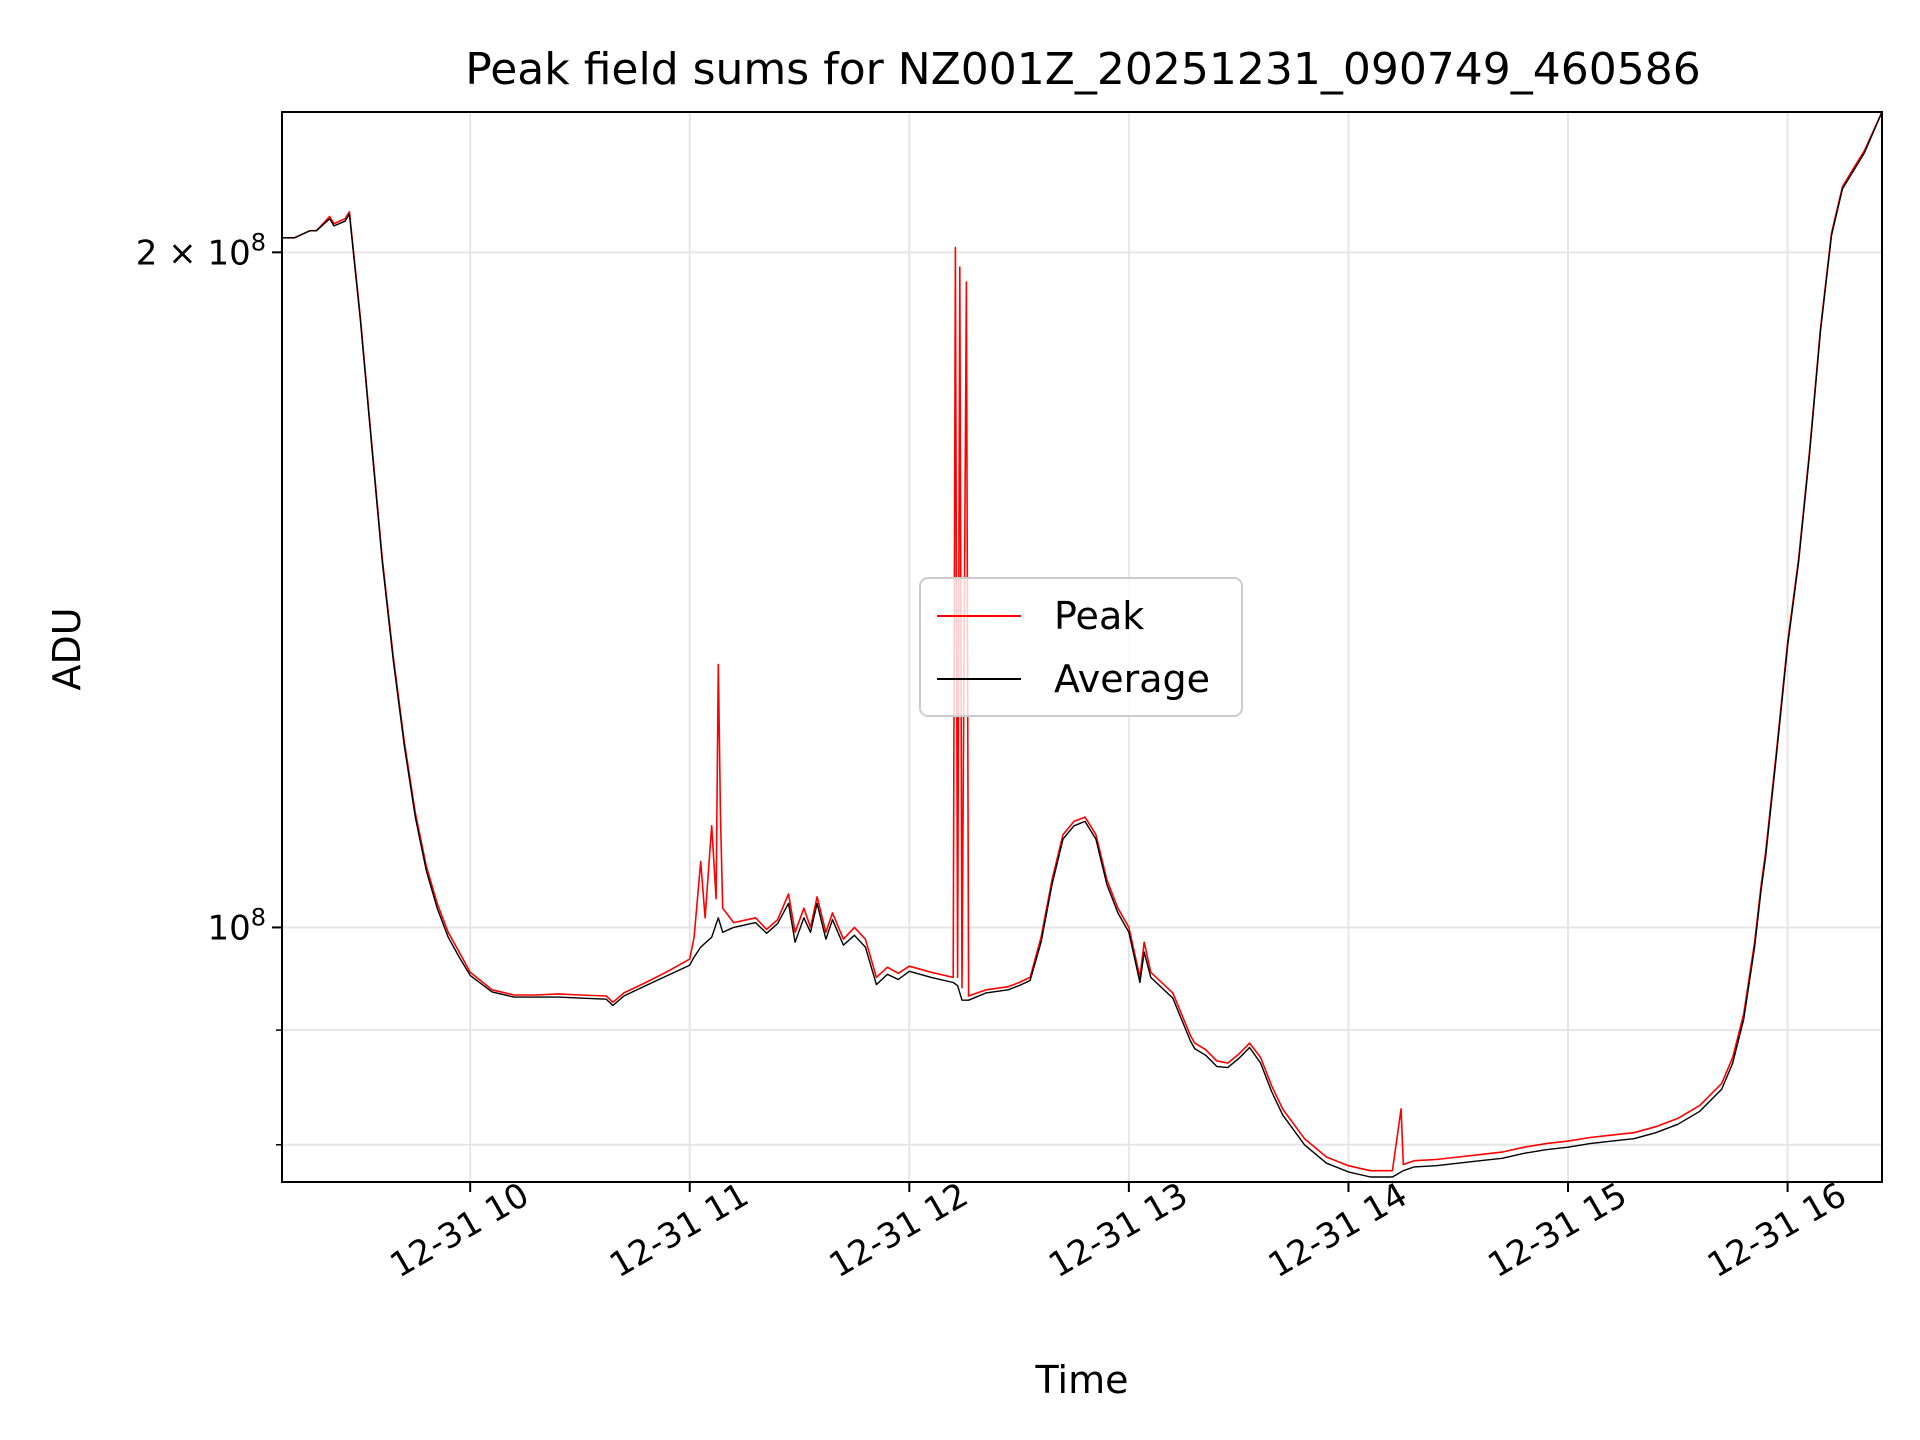  I want to click on y-tick-label-0: 108, so click(236, 925).